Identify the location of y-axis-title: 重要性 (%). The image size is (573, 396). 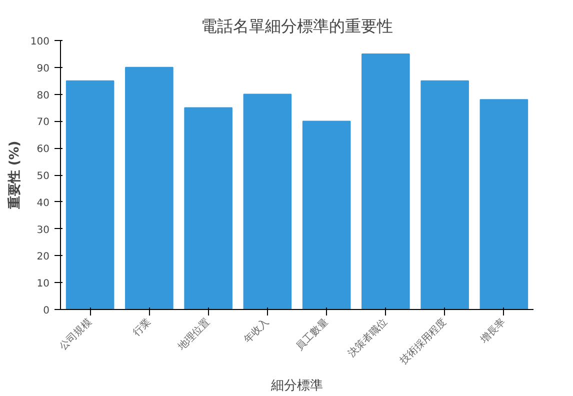
(14, 175).